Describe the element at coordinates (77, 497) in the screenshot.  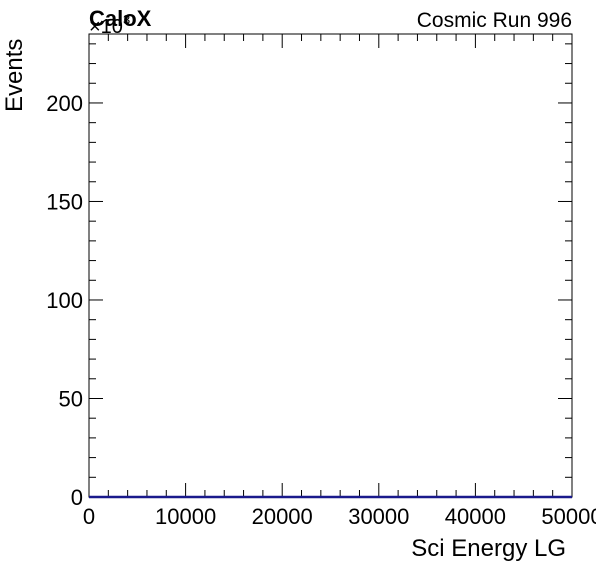
I see `y-tick-label: 0` at that location.